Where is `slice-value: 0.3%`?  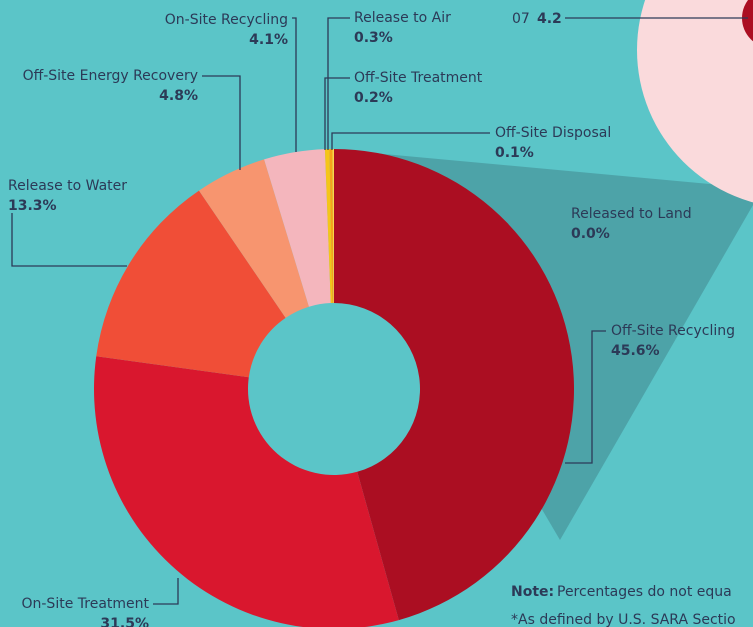 slice-value: 0.3% is located at coordinates (373, 38).